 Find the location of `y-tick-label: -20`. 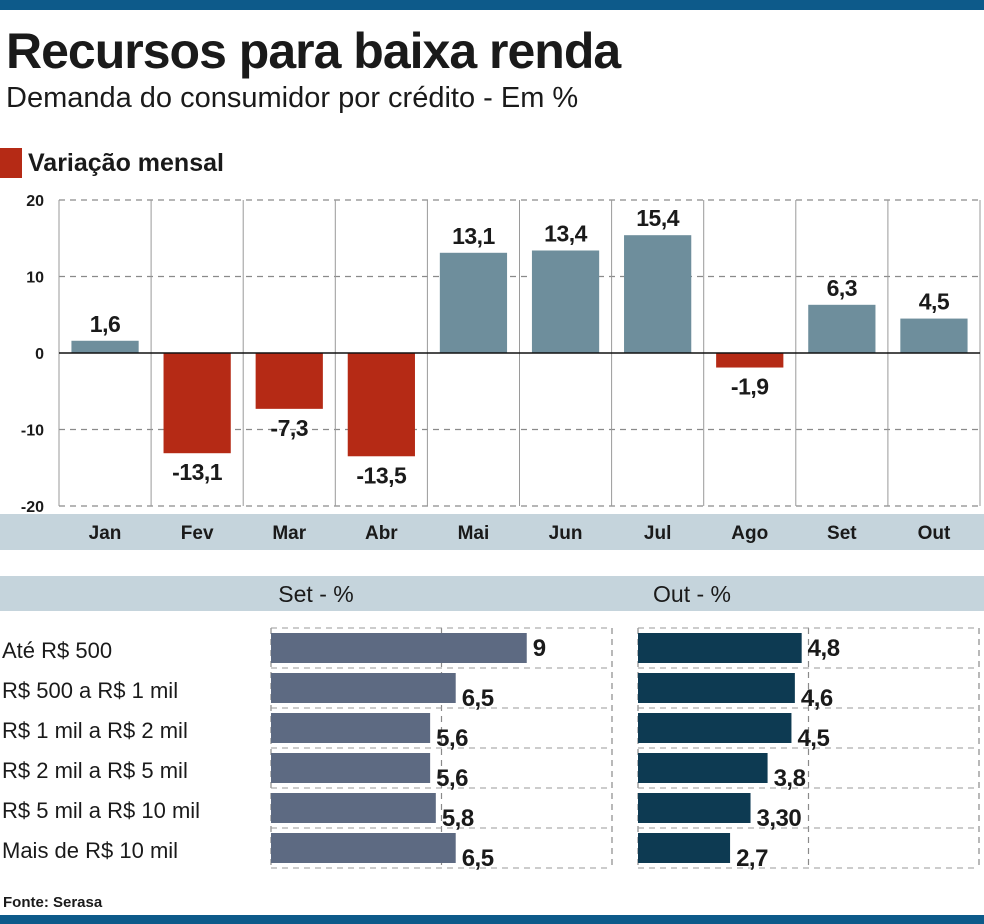

y-tick-label: -20 is located at coordinates (32, 507).